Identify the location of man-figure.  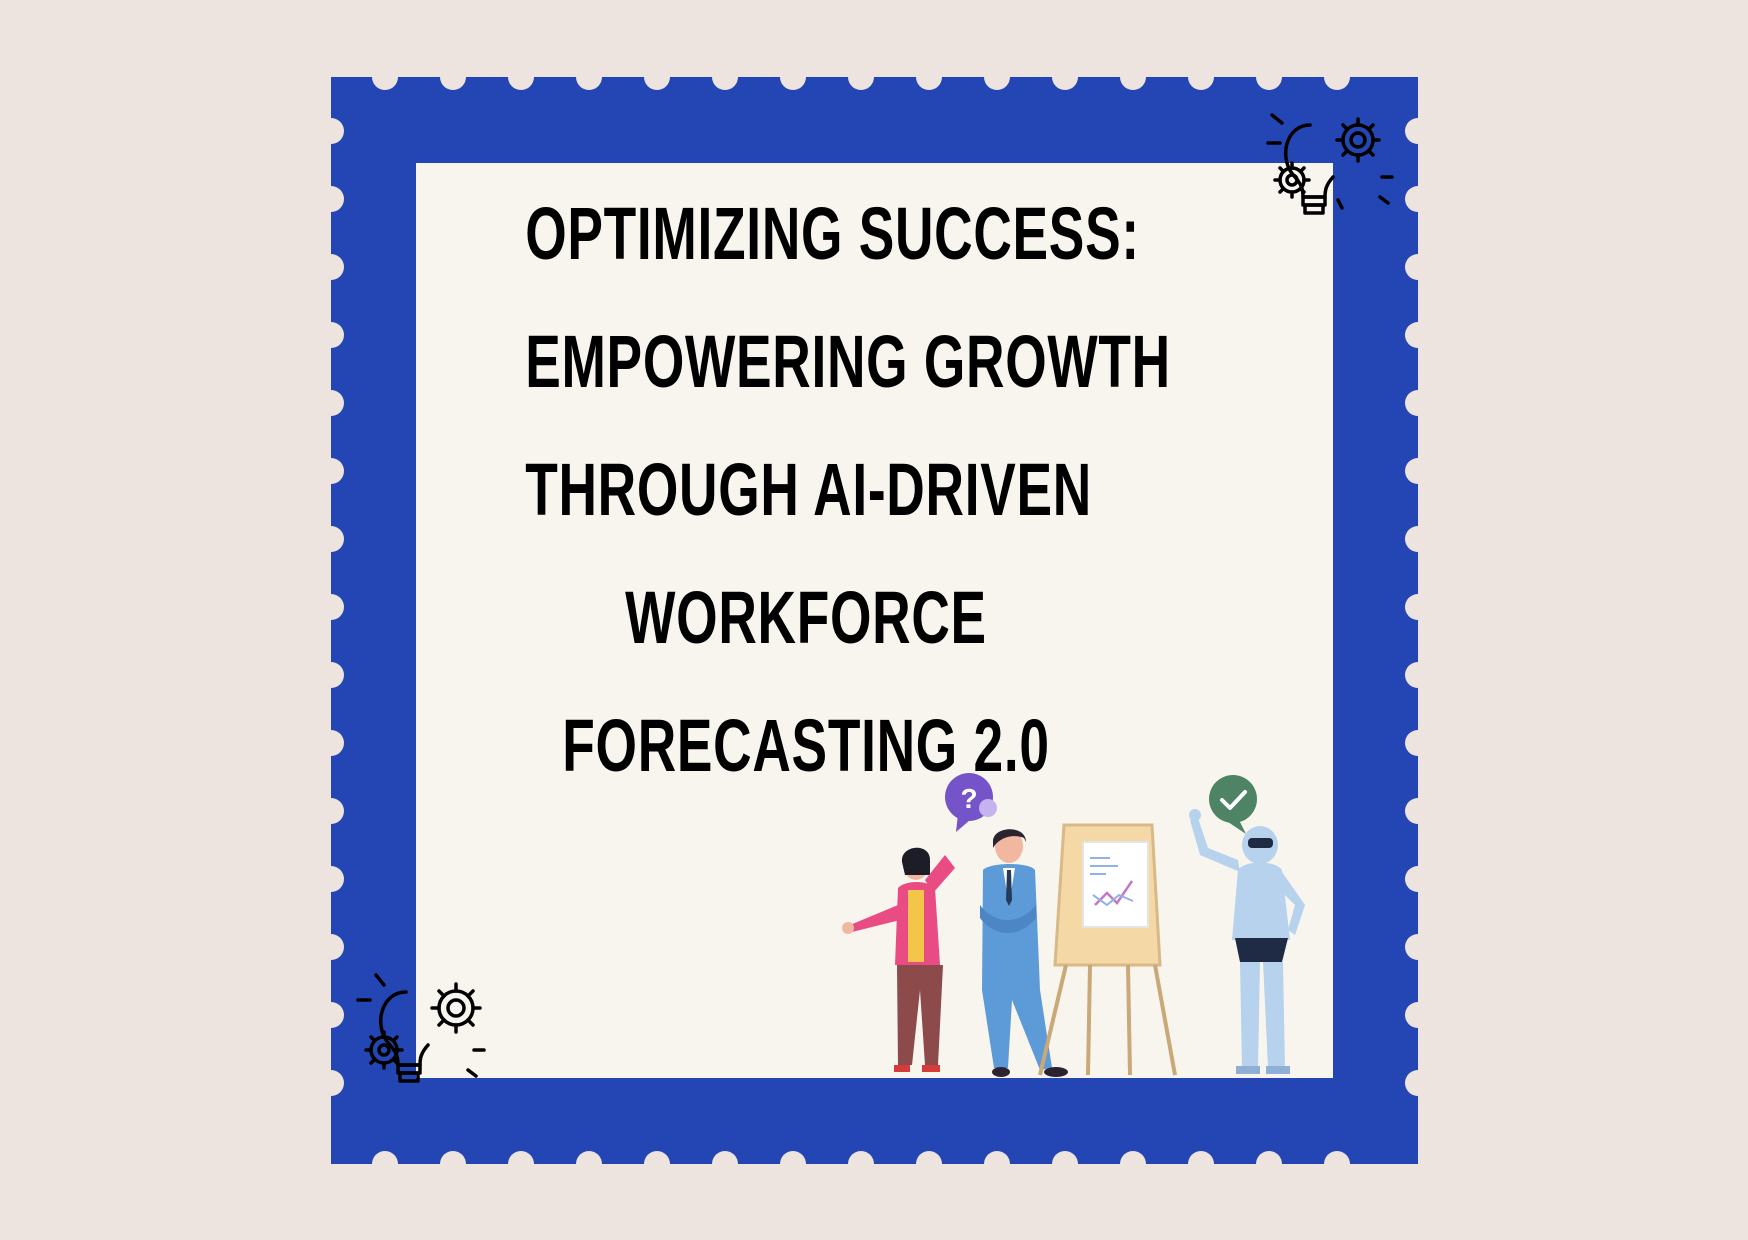
(1024, 953).